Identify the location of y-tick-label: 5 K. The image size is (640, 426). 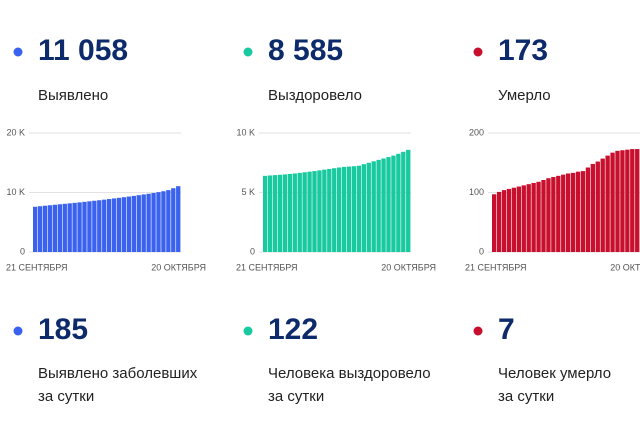
(248, 192).